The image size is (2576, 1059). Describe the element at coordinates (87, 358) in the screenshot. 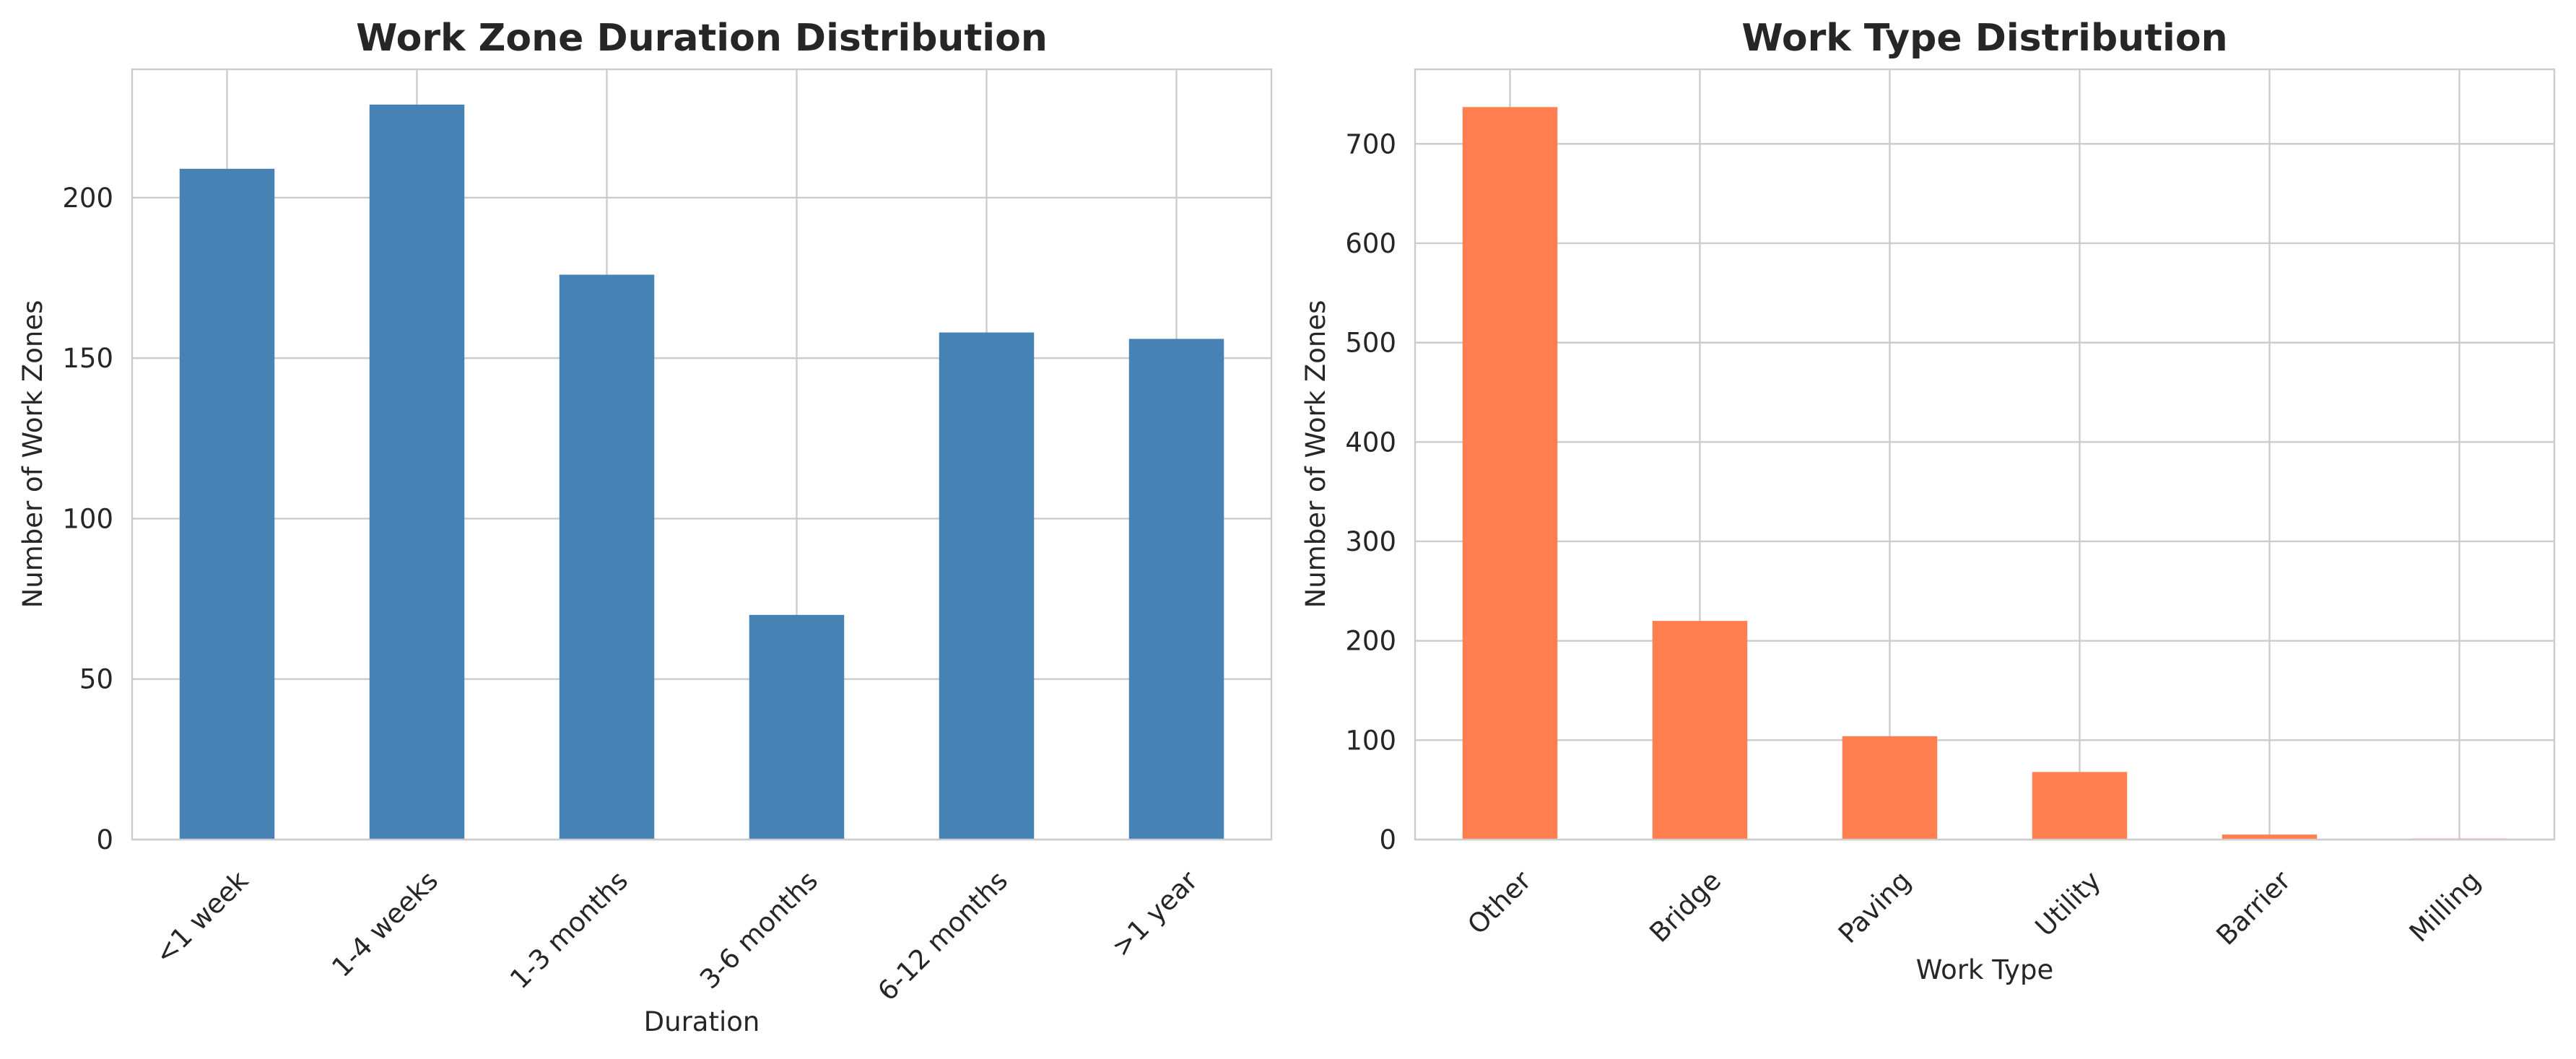

I see `duration-y-tick-label: 150` at that location.